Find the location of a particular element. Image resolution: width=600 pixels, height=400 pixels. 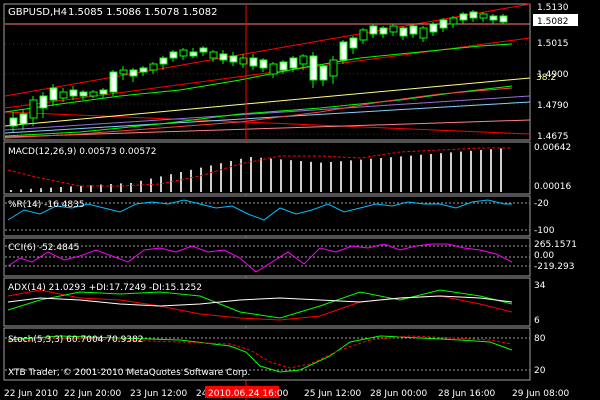

price-tick-label: 1.4675 is located at coordinates (553, 137).